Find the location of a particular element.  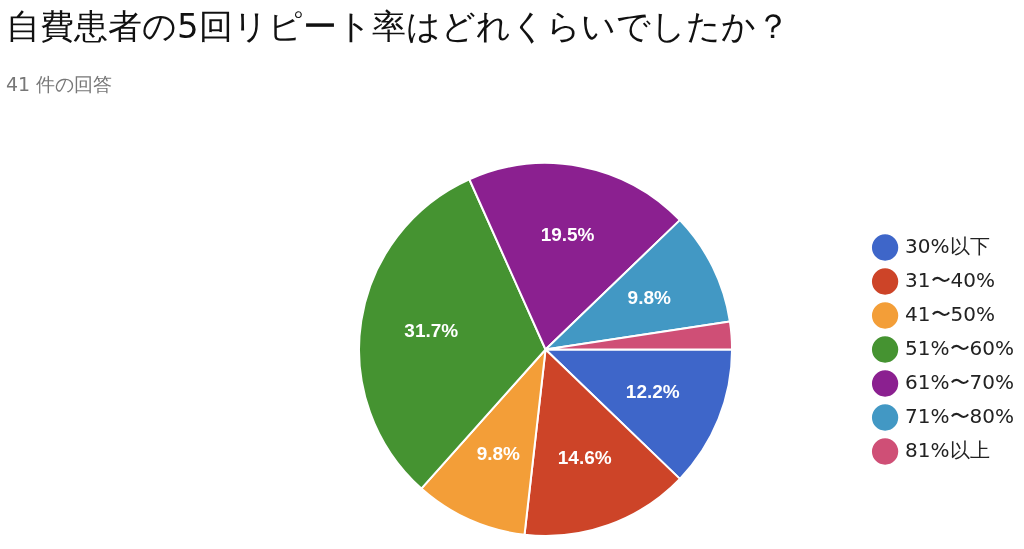

legend-label: 71%〜80% is located at coordinates (959, 415).